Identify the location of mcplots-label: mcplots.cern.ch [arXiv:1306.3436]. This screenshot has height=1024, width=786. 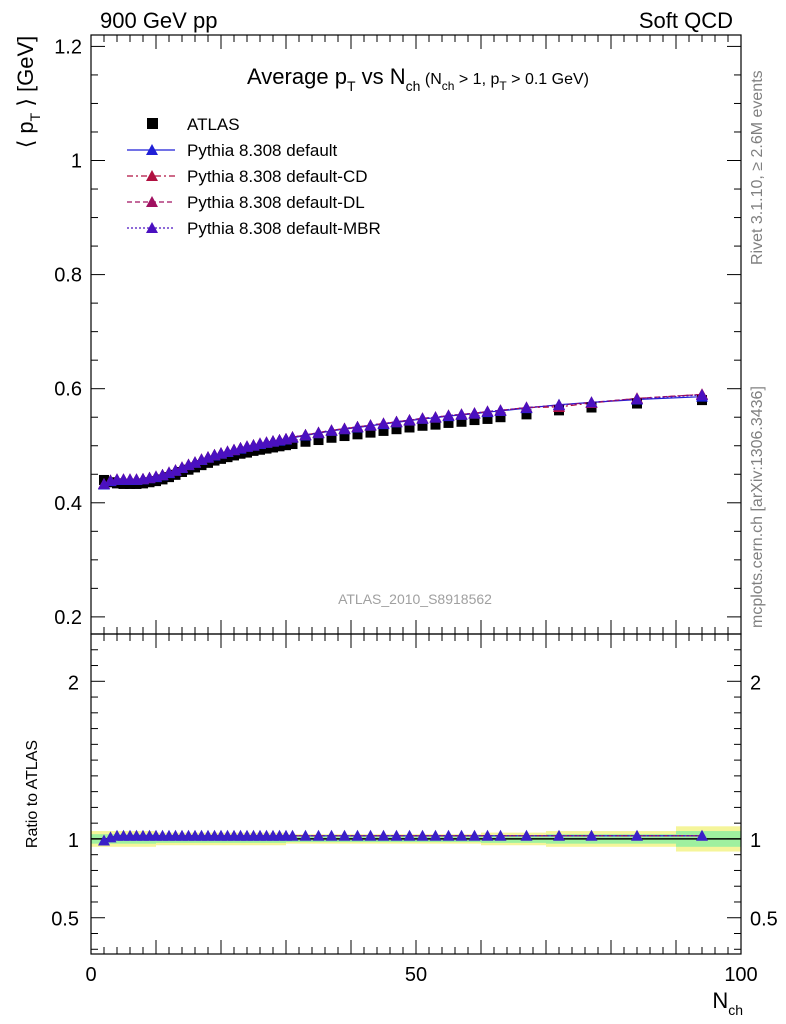
(757, 507).